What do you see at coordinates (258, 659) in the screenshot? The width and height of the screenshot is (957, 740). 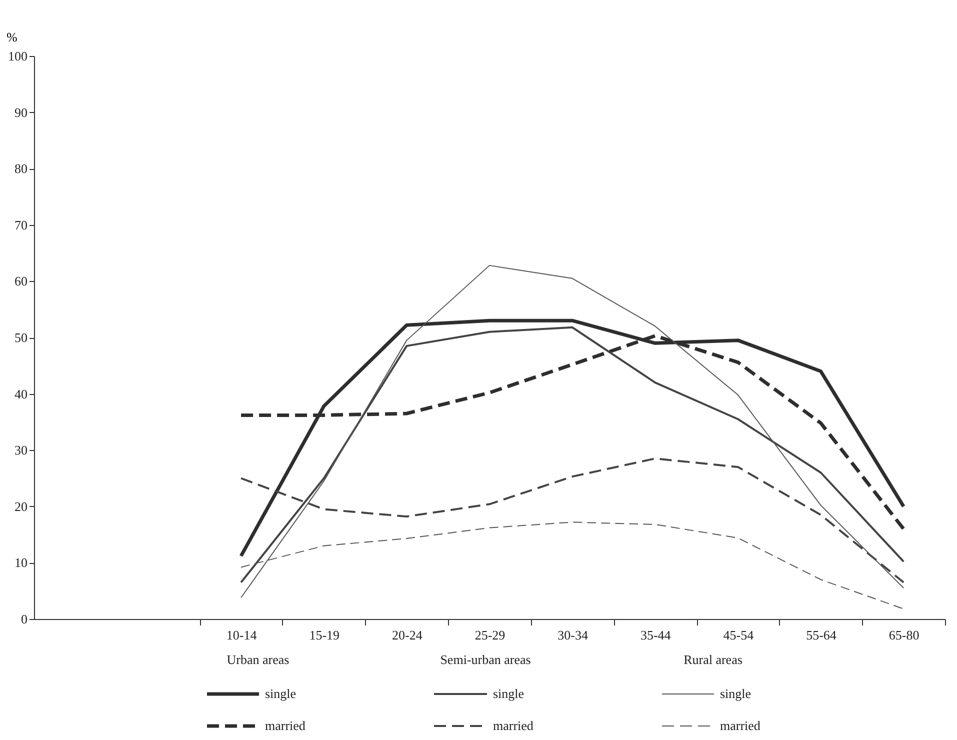 I see `text: Urban areas` at bounding box center [258, 659].